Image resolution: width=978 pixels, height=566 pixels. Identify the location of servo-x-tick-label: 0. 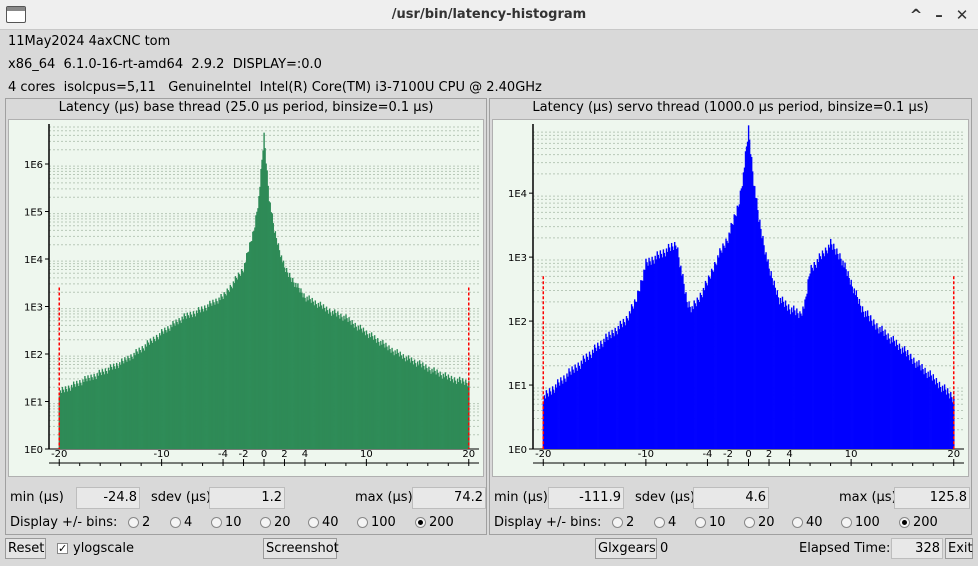
(748, 454).